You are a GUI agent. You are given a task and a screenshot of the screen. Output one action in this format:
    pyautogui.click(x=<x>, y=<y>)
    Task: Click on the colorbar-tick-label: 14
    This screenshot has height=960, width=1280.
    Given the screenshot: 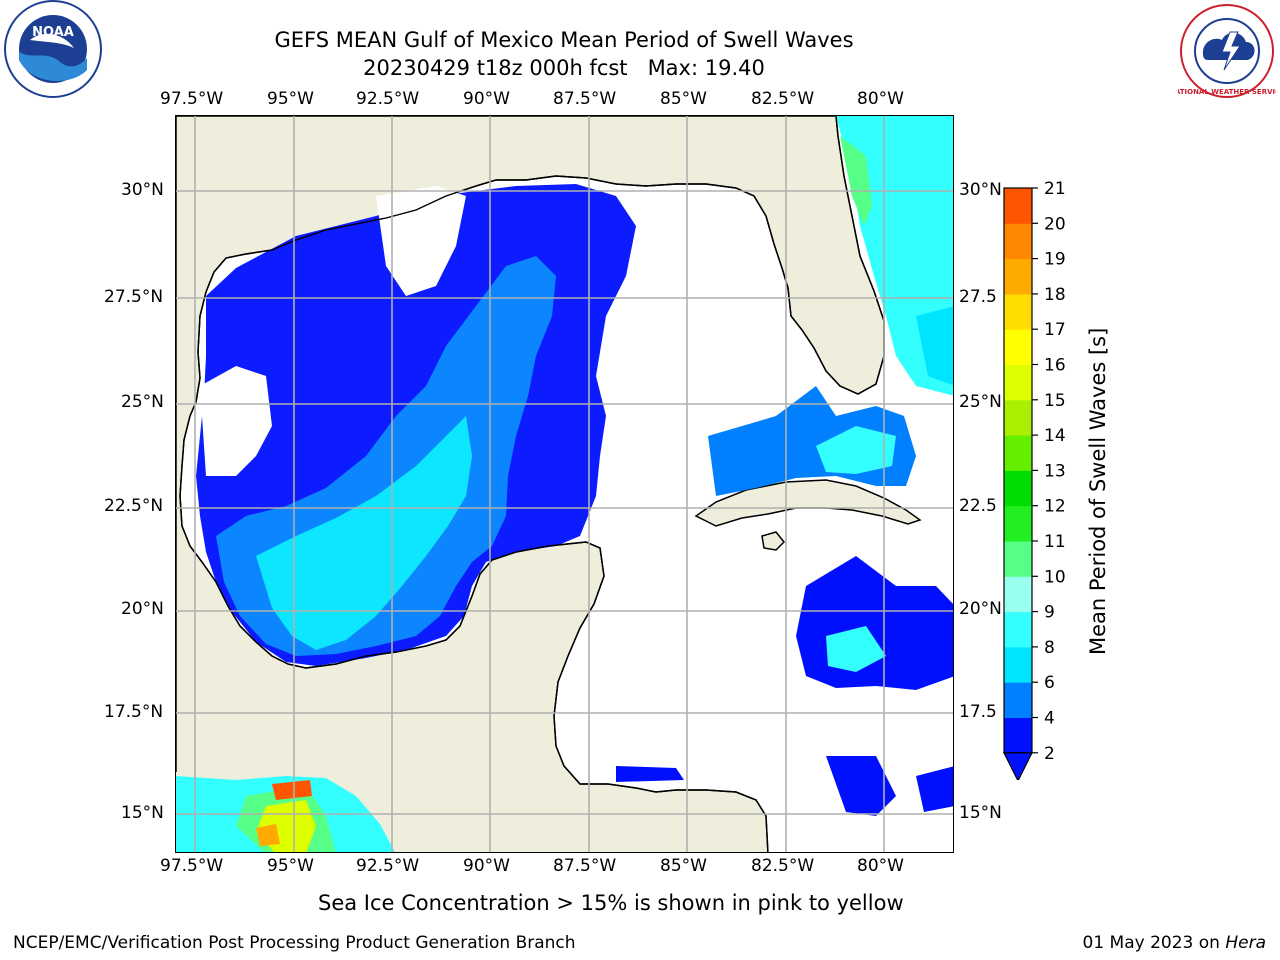 What is the action you would take?
    pyautogui.click(x=1055, y=436)
    